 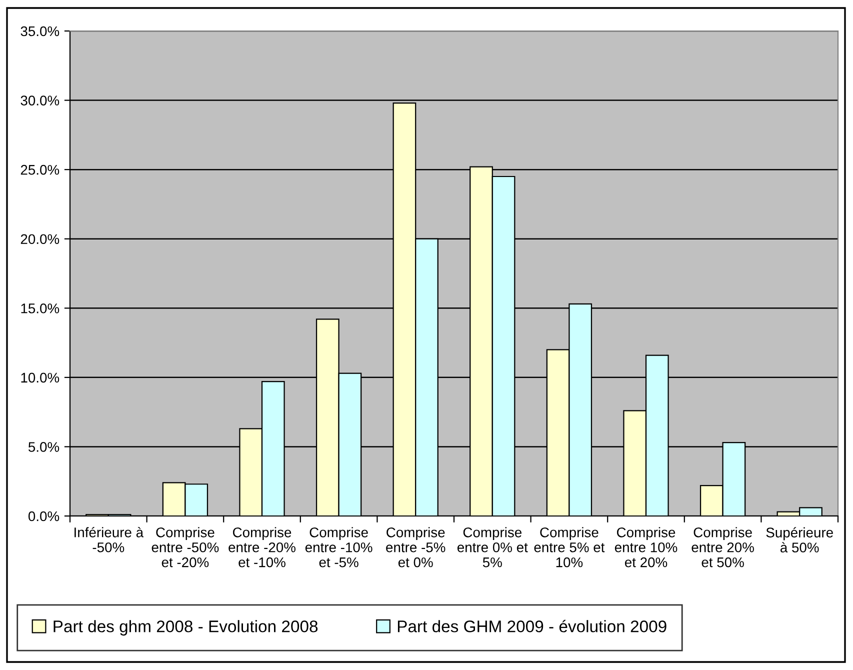 What do you see at coordinates (723, 547) in the screenshot?
I see `x-tick-label: Comprise entre 20% et 50%` at bounding box center [723, 547].